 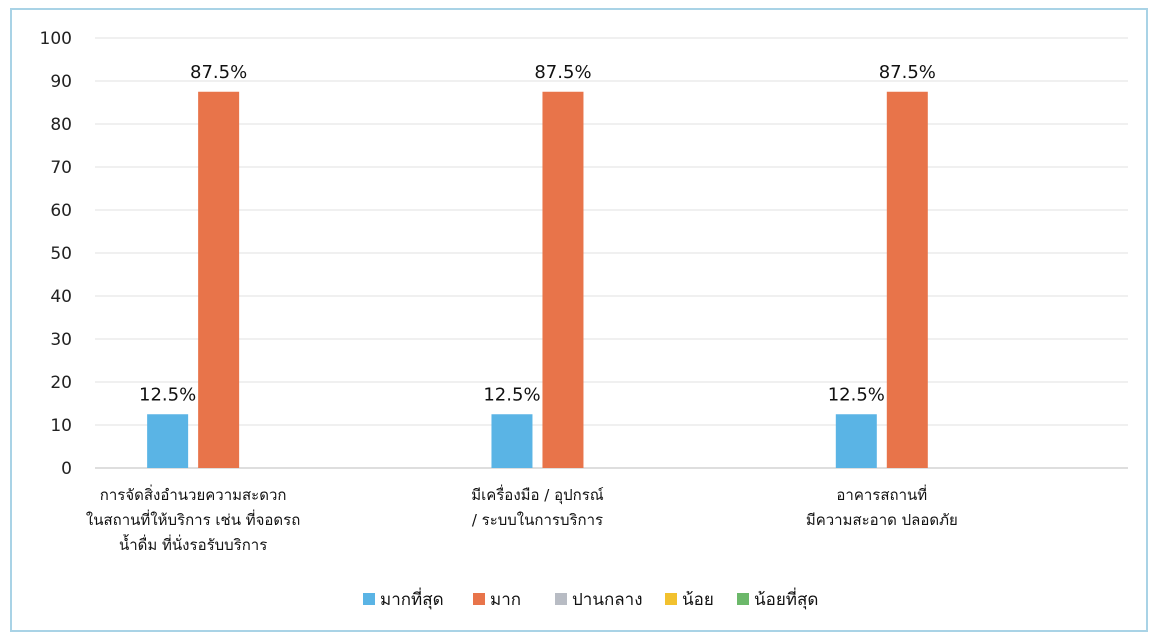 I want to click on category-label: น้ำดื่ม ที่นั่งรอรับบริการ, so click(x=193, y=544).